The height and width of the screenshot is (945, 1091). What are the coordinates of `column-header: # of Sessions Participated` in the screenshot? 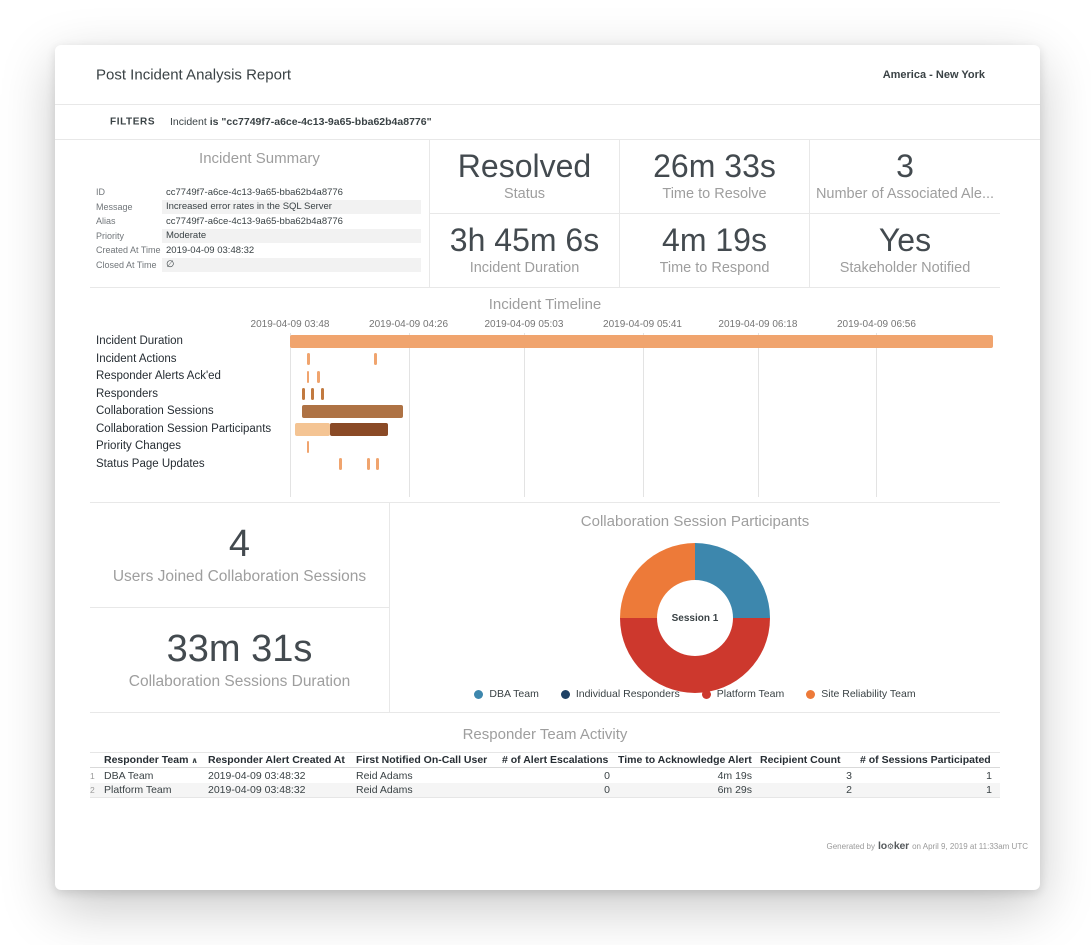 It's located at (925, 760).